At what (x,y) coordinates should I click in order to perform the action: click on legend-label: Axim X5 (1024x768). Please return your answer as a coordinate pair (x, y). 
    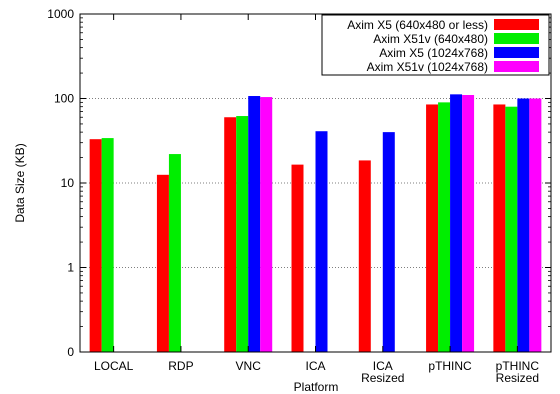
    Looking at the image, I should click on (433, 53).